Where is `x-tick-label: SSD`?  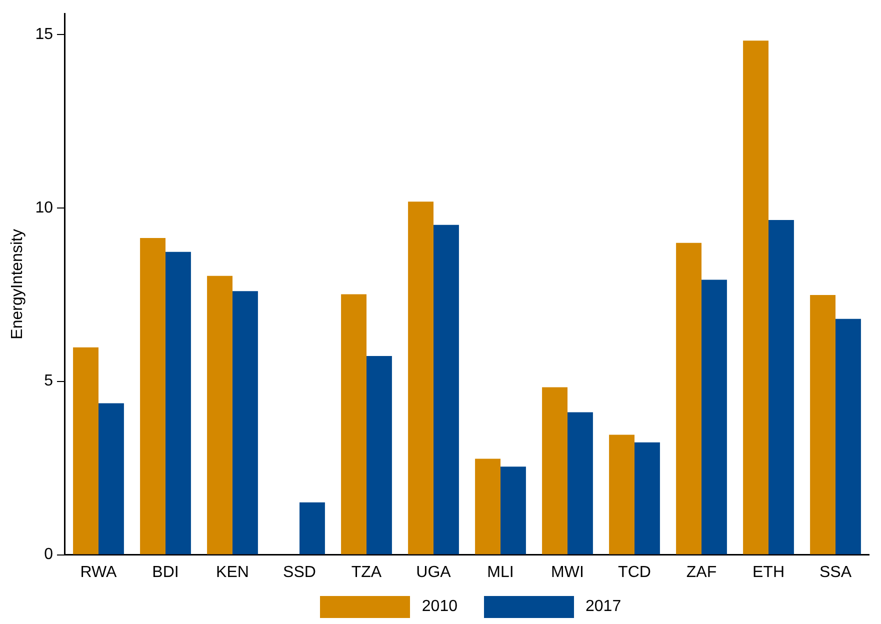
x-tick-label: SSD is located at coordinates (299, 572).